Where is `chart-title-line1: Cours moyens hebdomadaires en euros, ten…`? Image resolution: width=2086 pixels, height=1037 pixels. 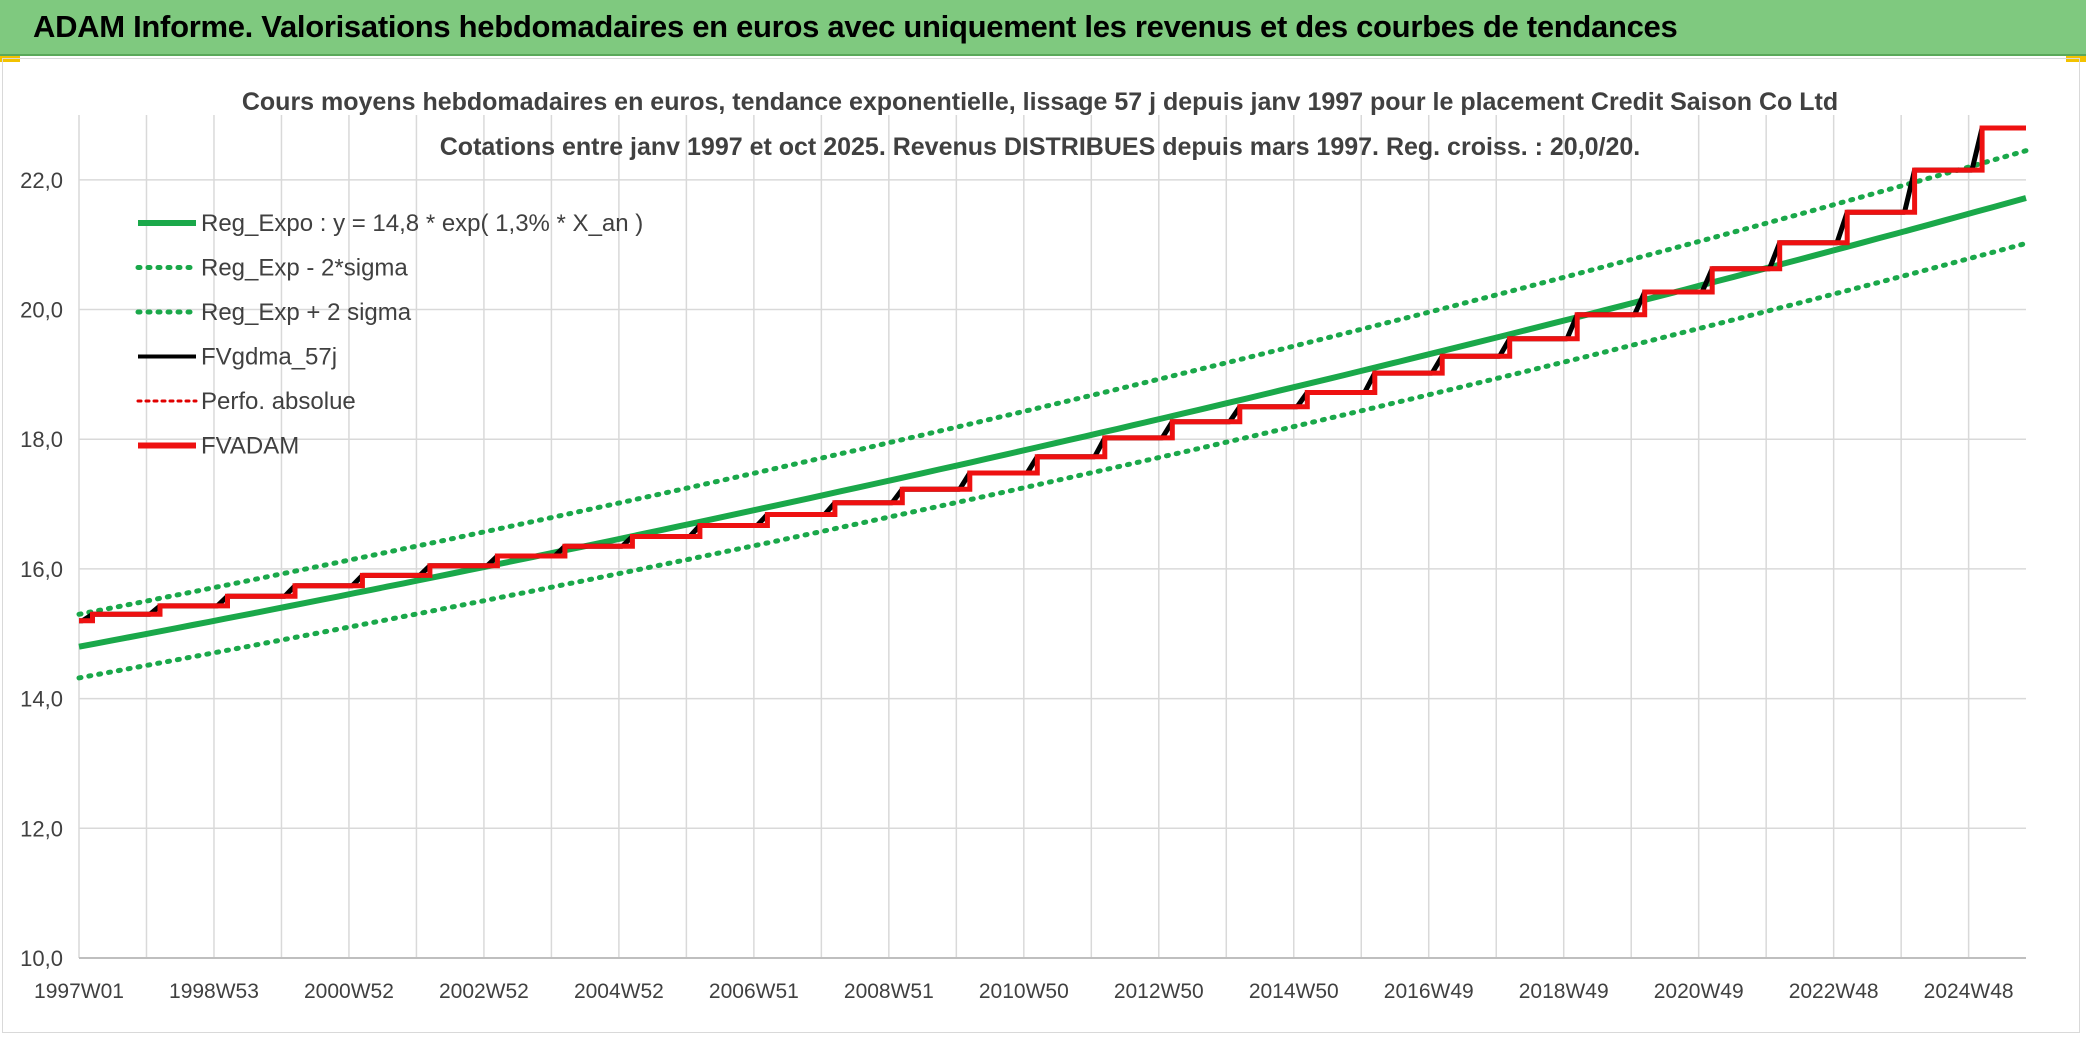
chart-title-line1: Cours moyens hebdomadaires en euros, ten… is located at coordinates (1040, 102).